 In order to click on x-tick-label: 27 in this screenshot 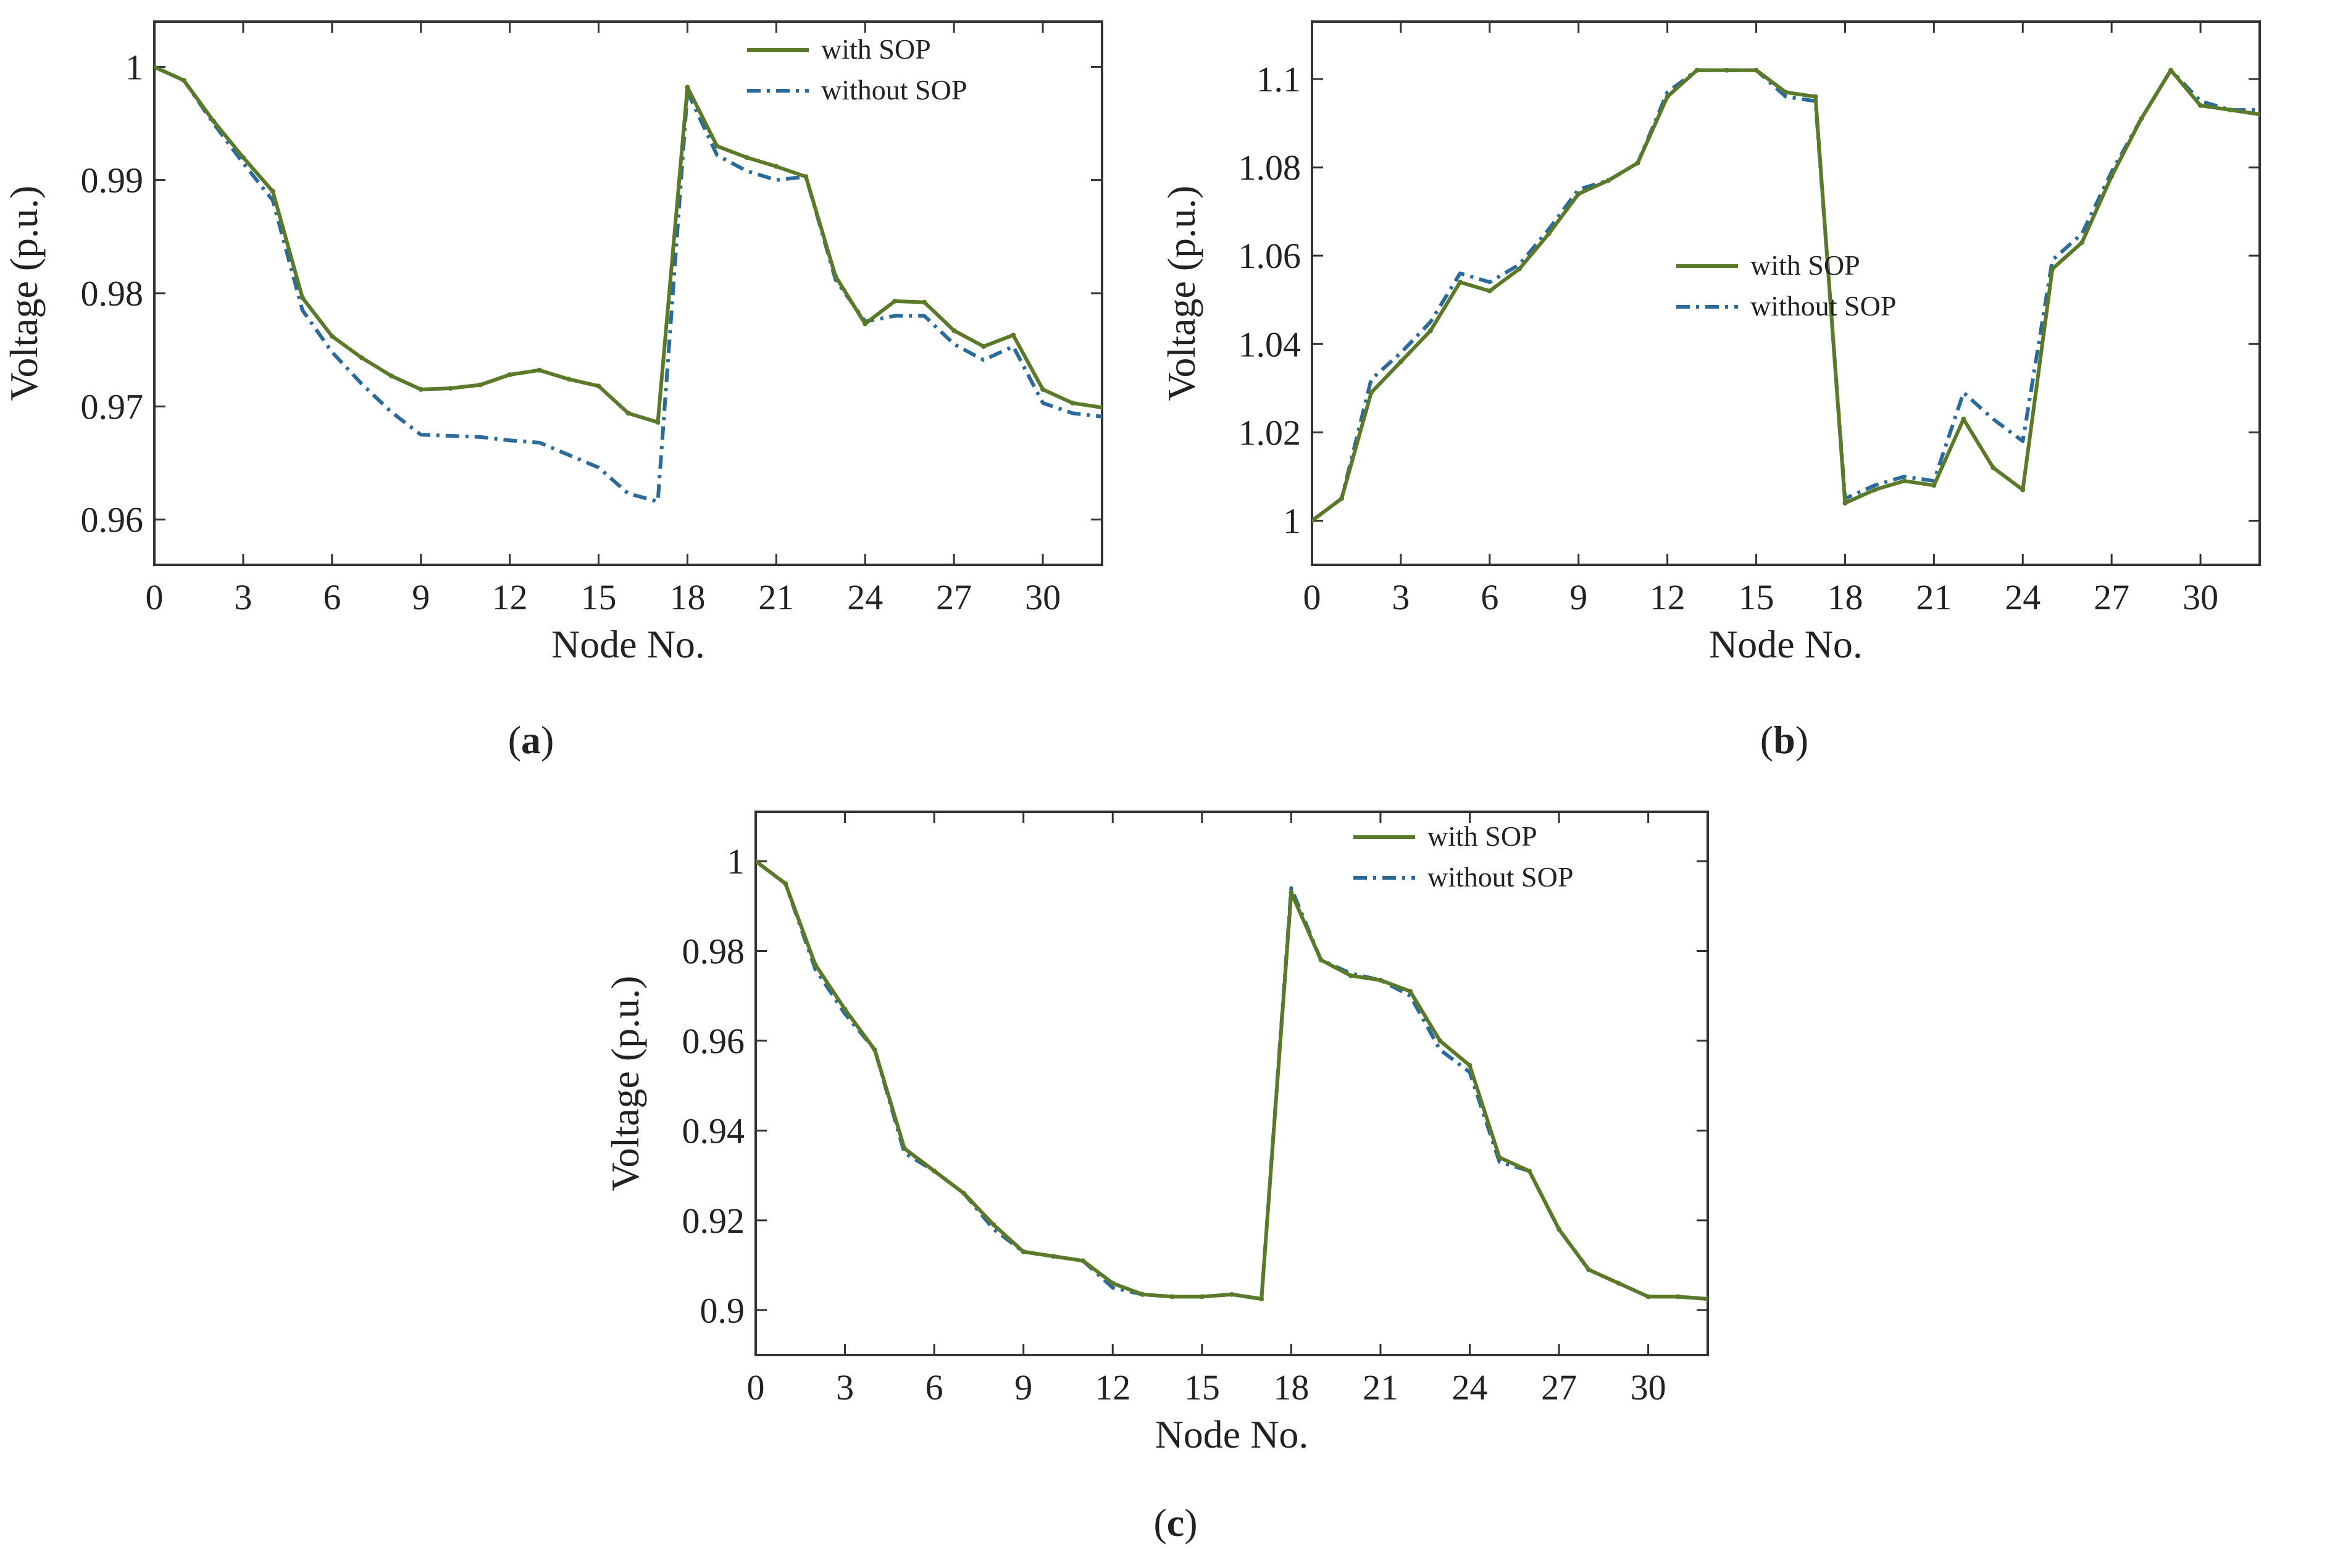, I will do `click(2111, 597)`.